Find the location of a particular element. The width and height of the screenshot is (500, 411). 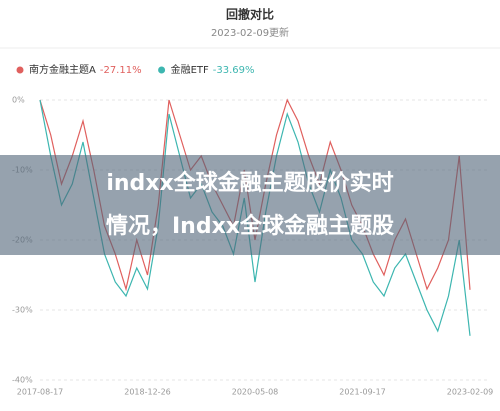

y-tick-label: -40% is located at coordinates (22, 380).